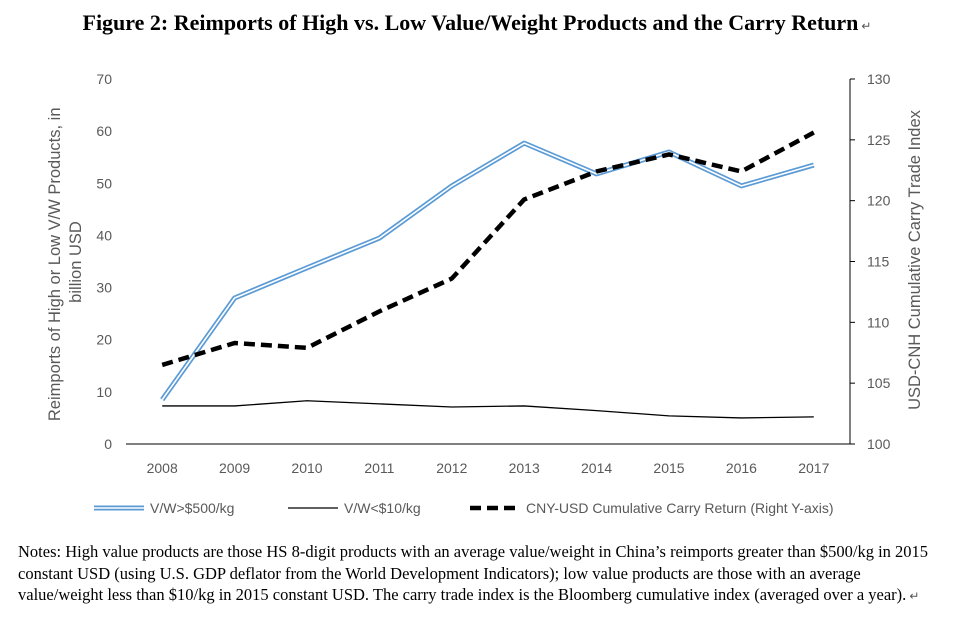 Image resolution: width=954 pixels, height=639 pixels. Describe the element at coordinates (878, 322) in the screenshot. I see `right-y-tick-label: 110` at that location.